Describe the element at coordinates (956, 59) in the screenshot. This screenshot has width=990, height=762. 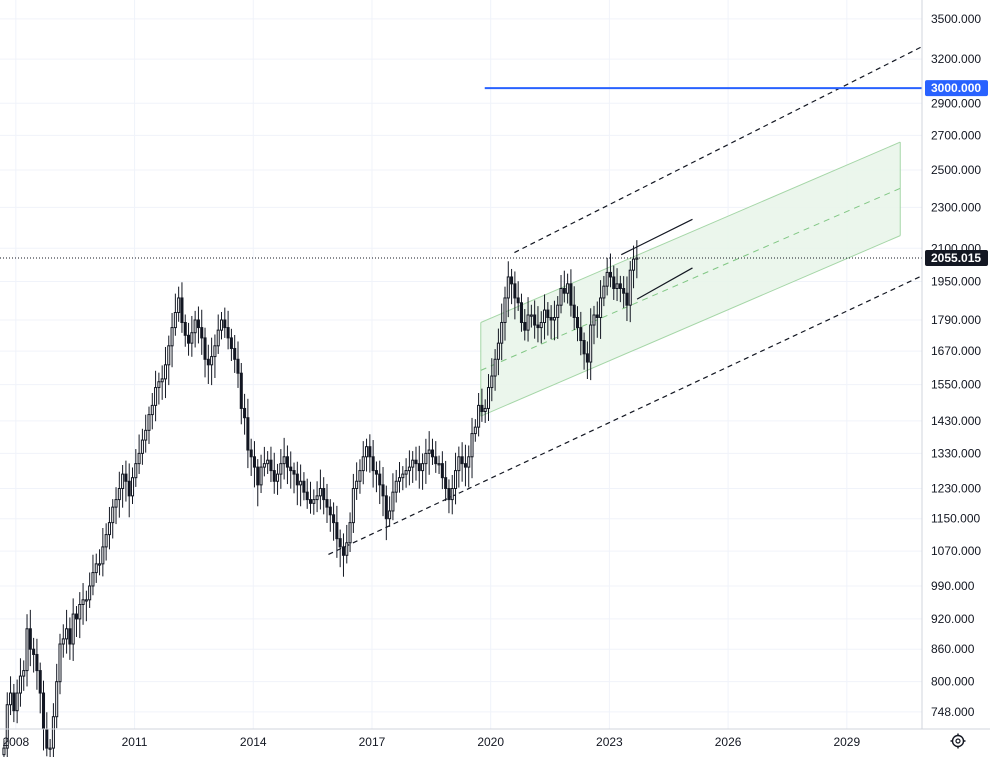
I see `price-tick-label: 3200.000` at that location.